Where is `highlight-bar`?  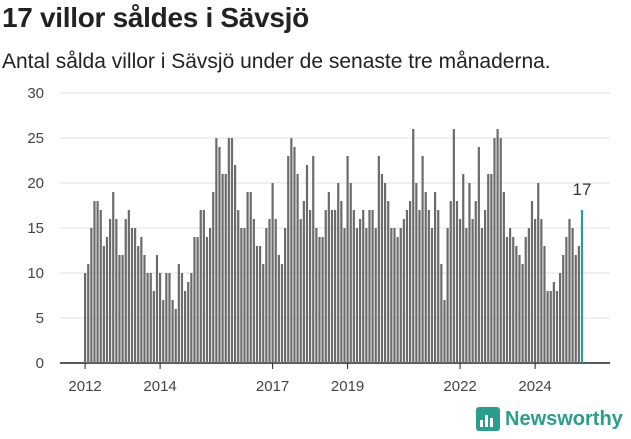
highlight-bar is located at coordinates (582, 286).